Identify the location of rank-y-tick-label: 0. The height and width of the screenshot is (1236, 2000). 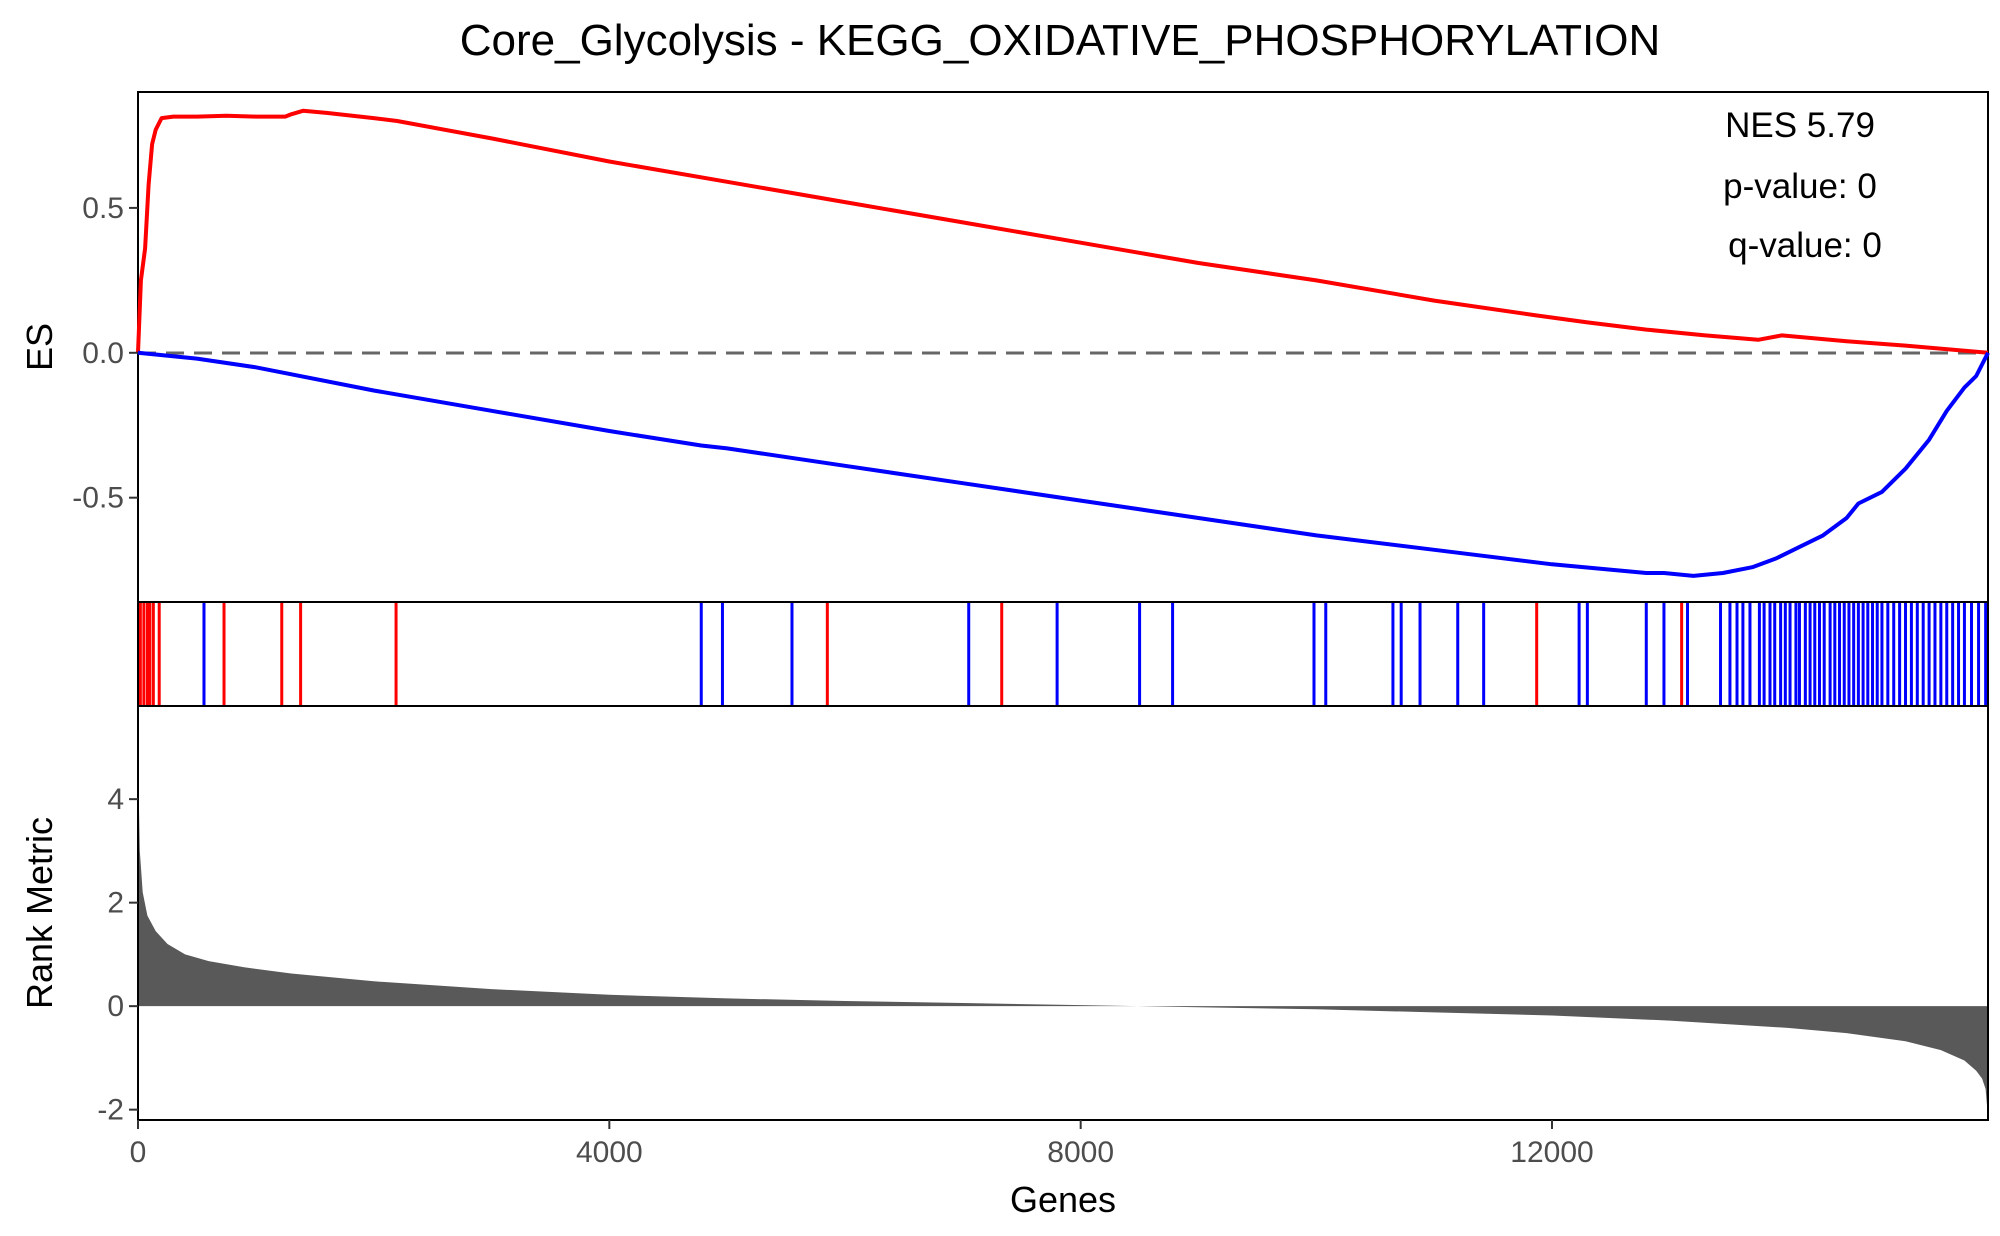
(115, 1006).